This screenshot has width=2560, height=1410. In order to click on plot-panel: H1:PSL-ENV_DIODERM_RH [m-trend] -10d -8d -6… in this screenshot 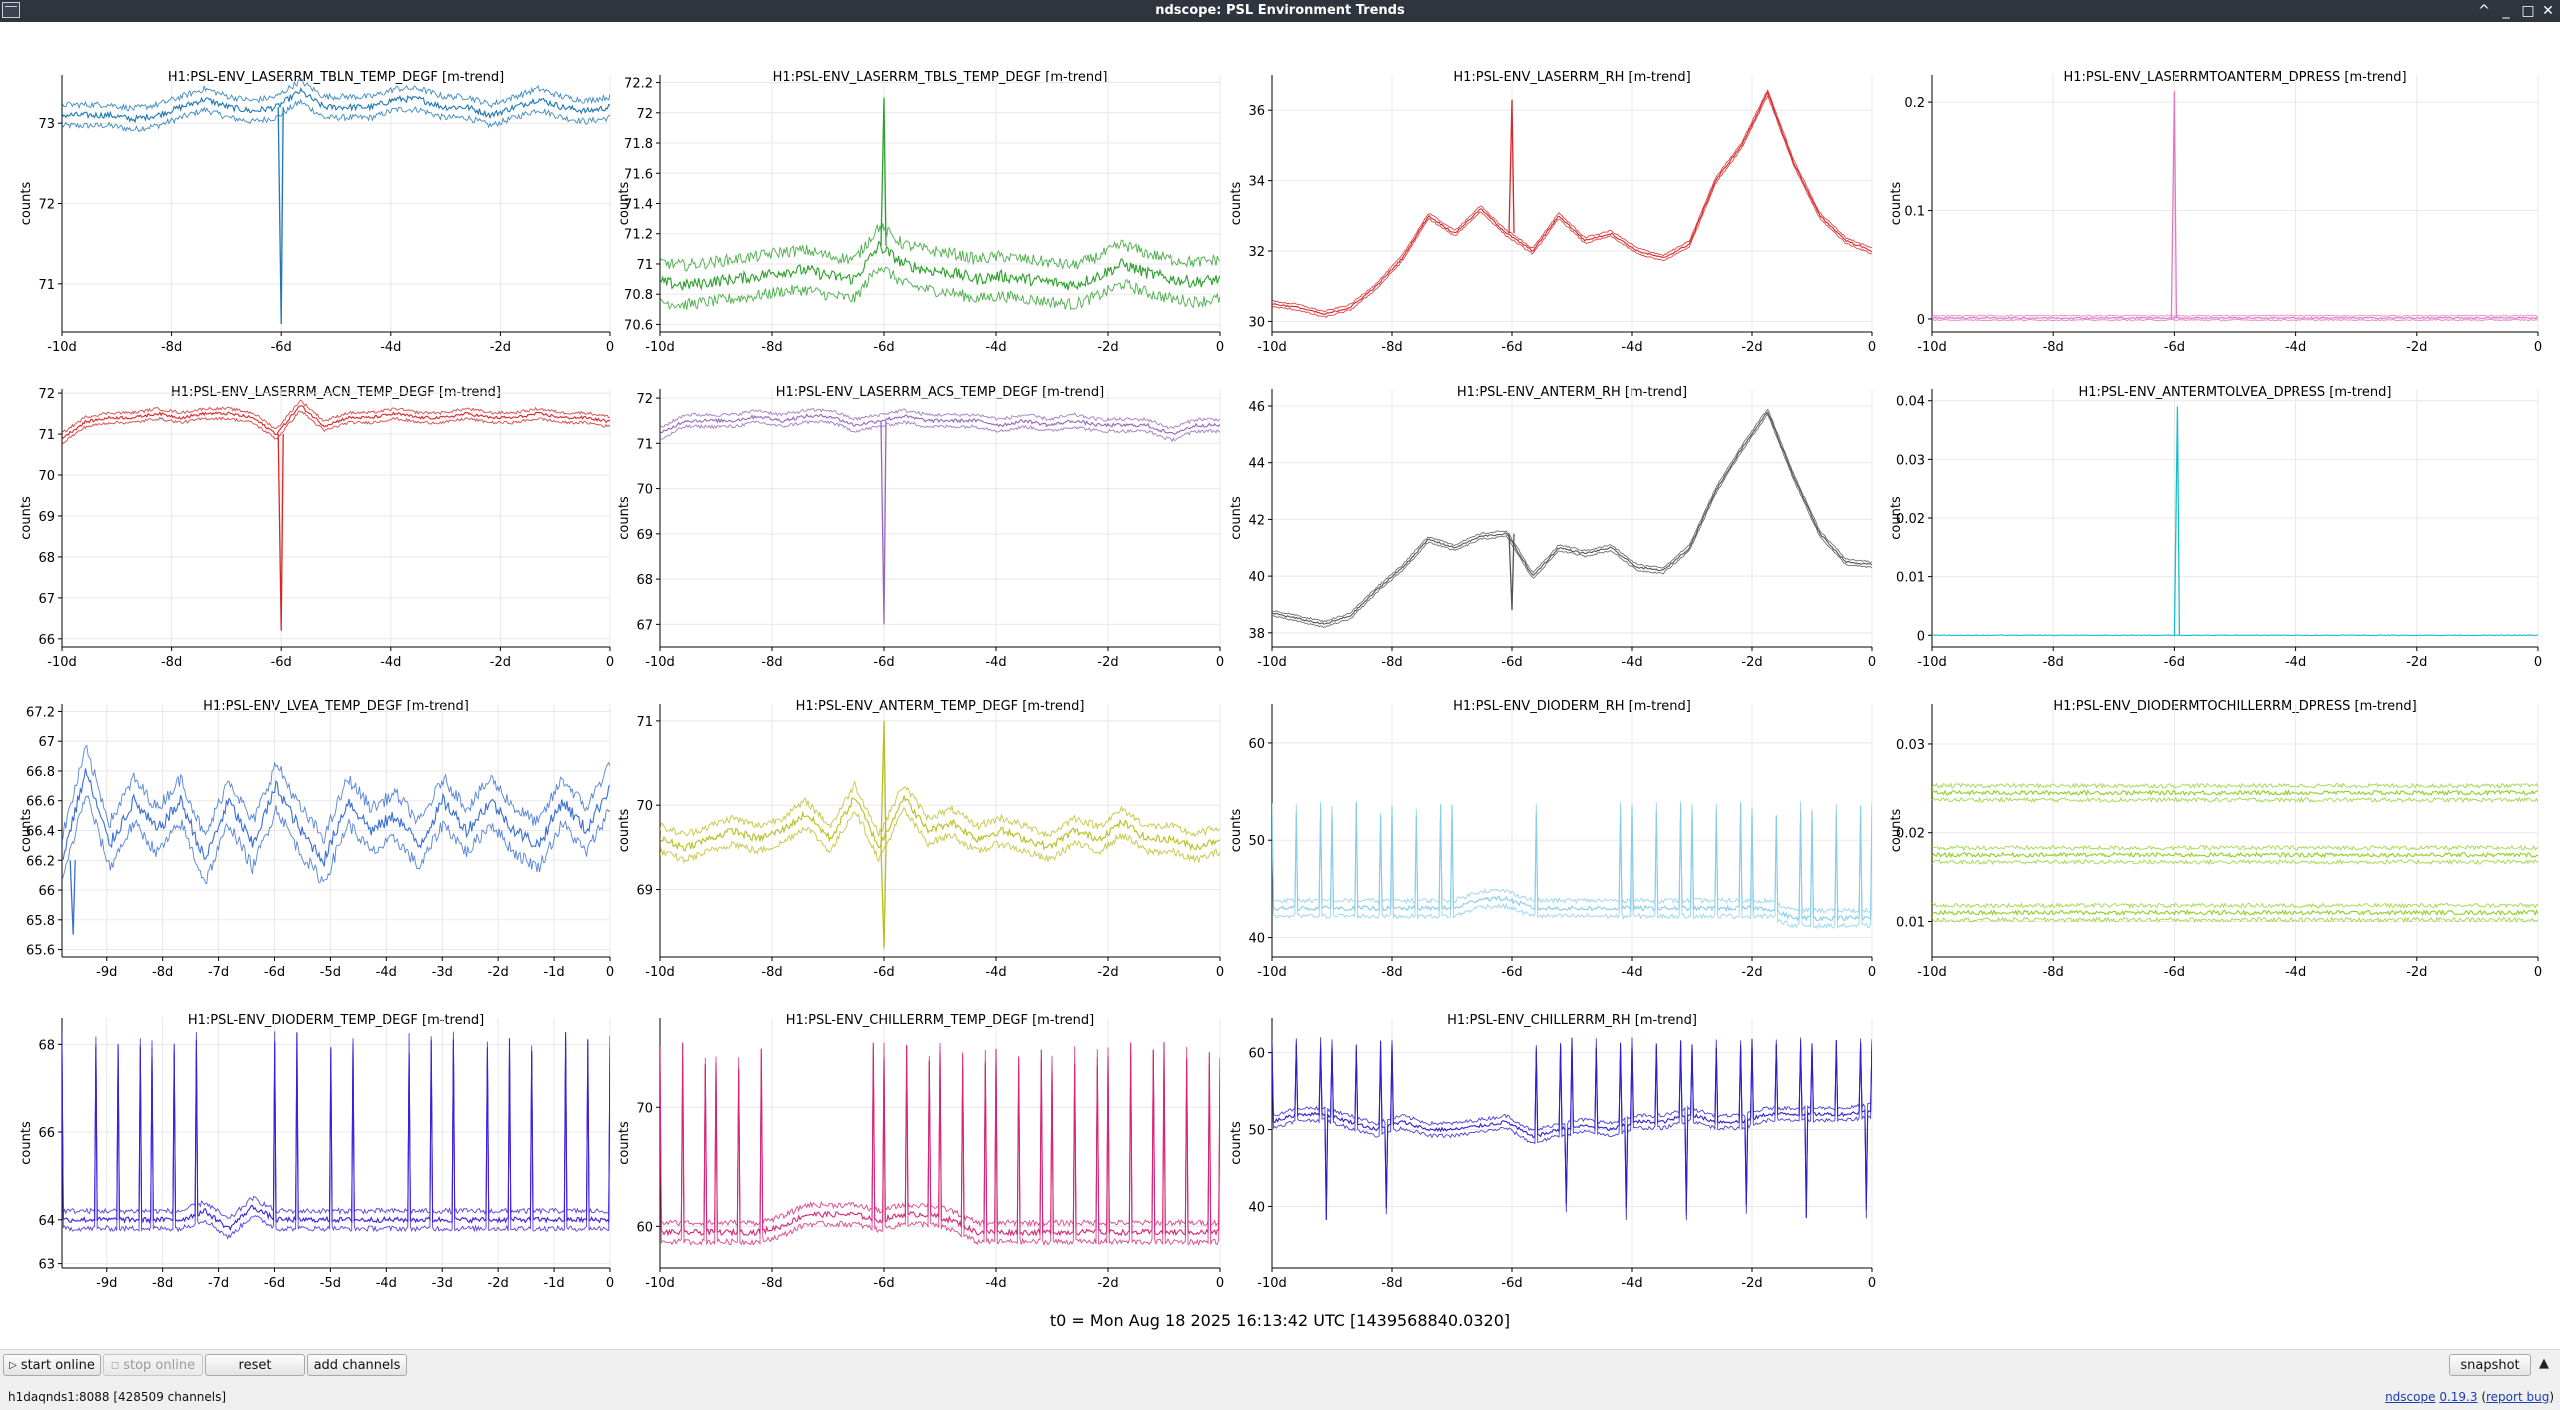, I will do `click(1552, 839)`.